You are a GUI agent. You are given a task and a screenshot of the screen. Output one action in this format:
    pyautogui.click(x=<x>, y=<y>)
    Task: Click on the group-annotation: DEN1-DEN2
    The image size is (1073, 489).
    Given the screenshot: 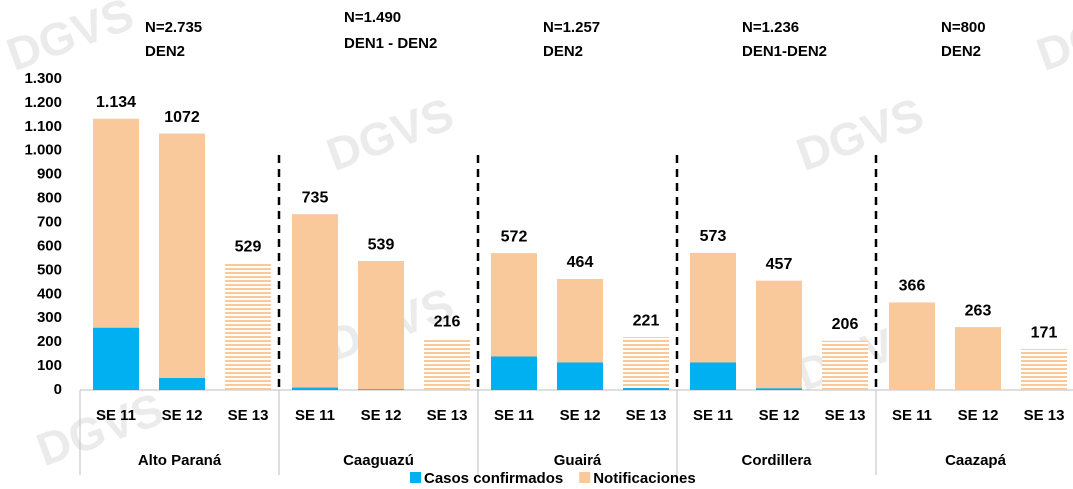 What is the action you would take?
    pyautogui.click(x=784, y=51)
    